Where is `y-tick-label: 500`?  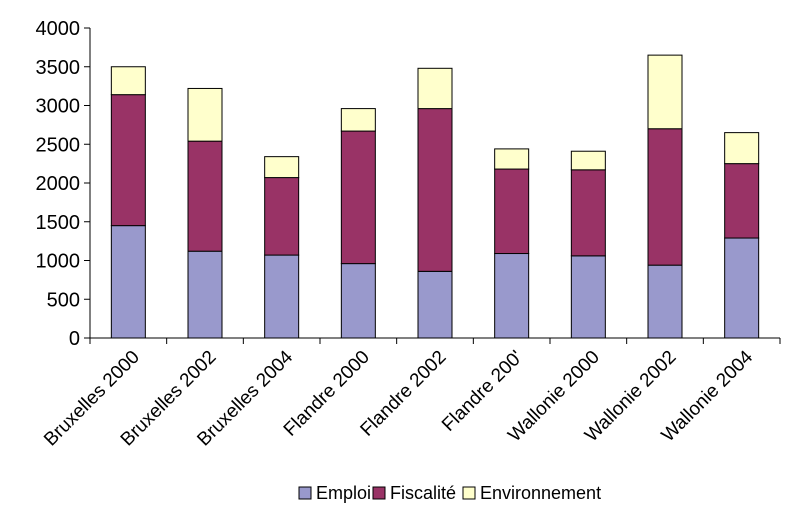 y-tick-label: 500 is located at coordinates (63, 300).